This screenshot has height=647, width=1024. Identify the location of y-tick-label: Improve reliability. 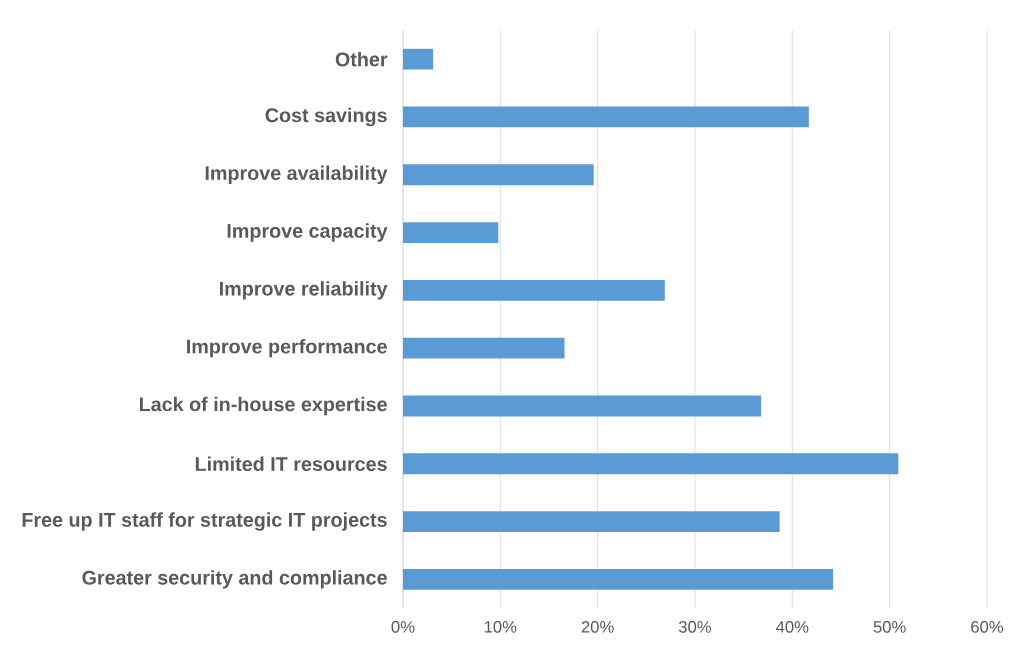
(304, 290).